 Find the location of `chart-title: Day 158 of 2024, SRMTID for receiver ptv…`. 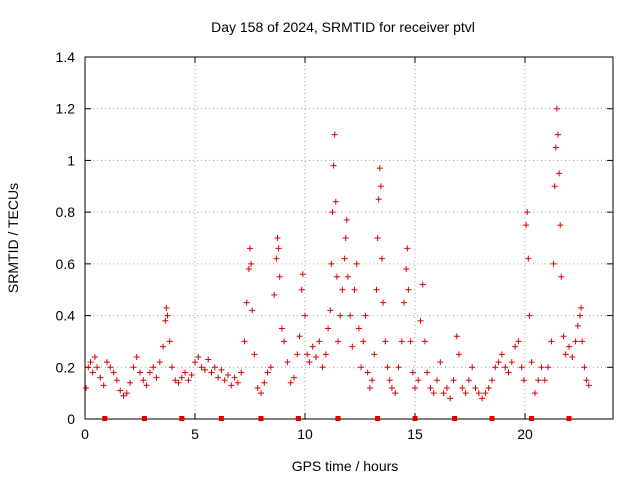

chart-title: Day 158 of 2024, SRMTID for receiver ptv… is located at coordinates (343, 27).